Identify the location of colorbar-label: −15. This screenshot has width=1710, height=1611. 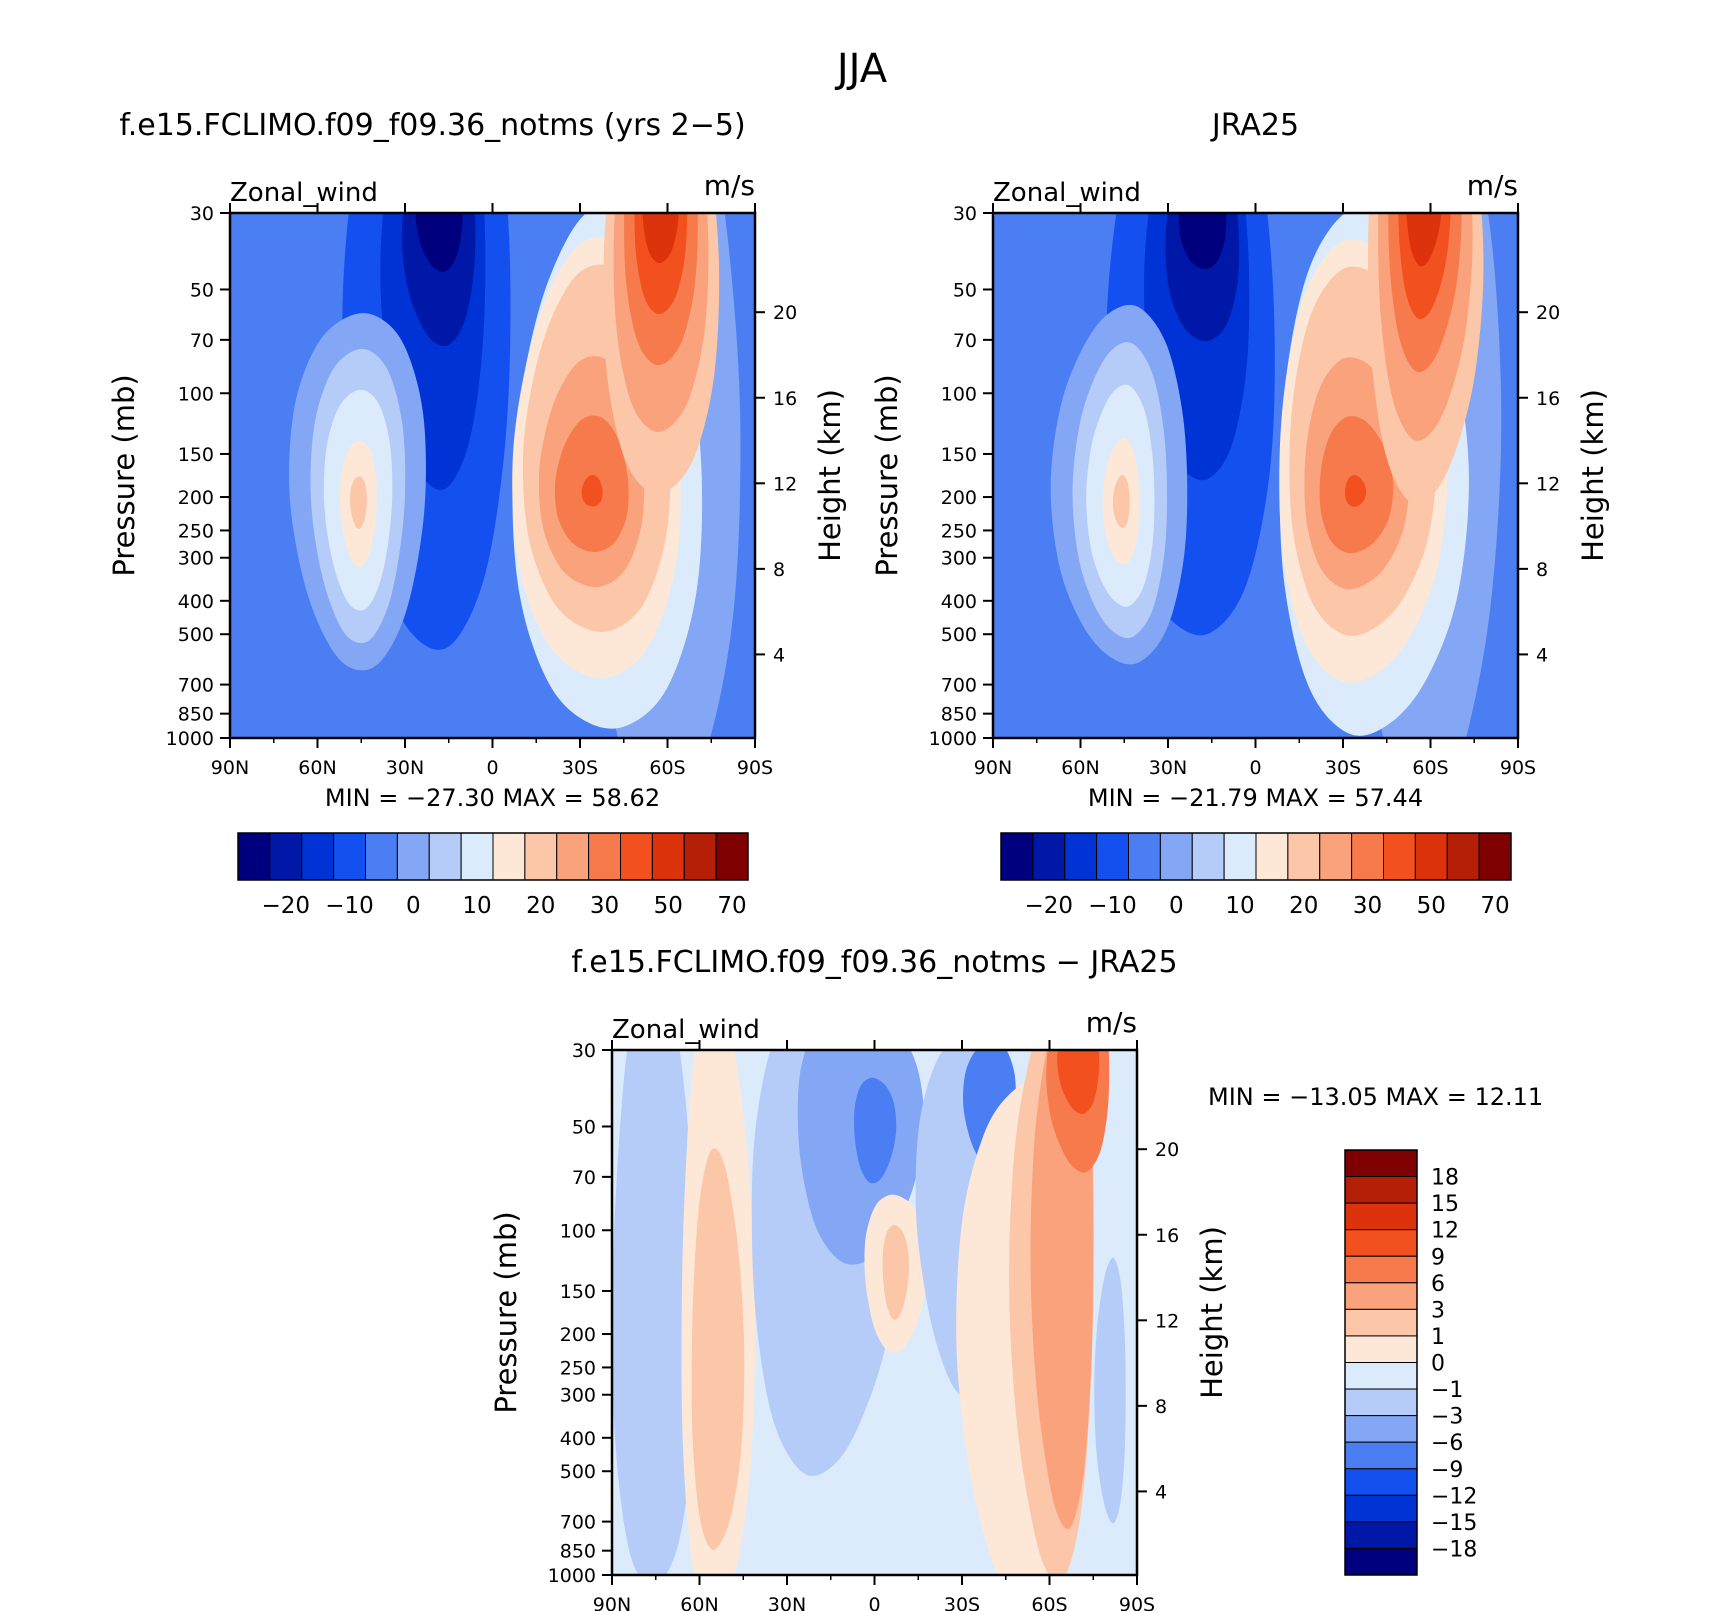
(1454, 1523).